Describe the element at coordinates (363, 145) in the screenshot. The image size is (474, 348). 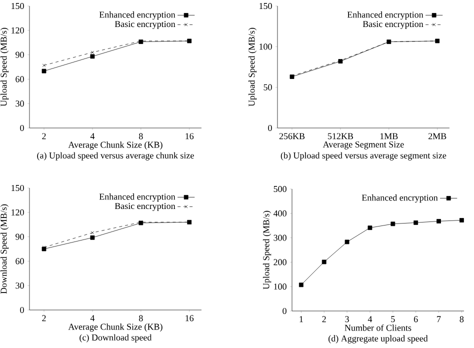
I see `x-axis-title: Average Segment Size` at that location.